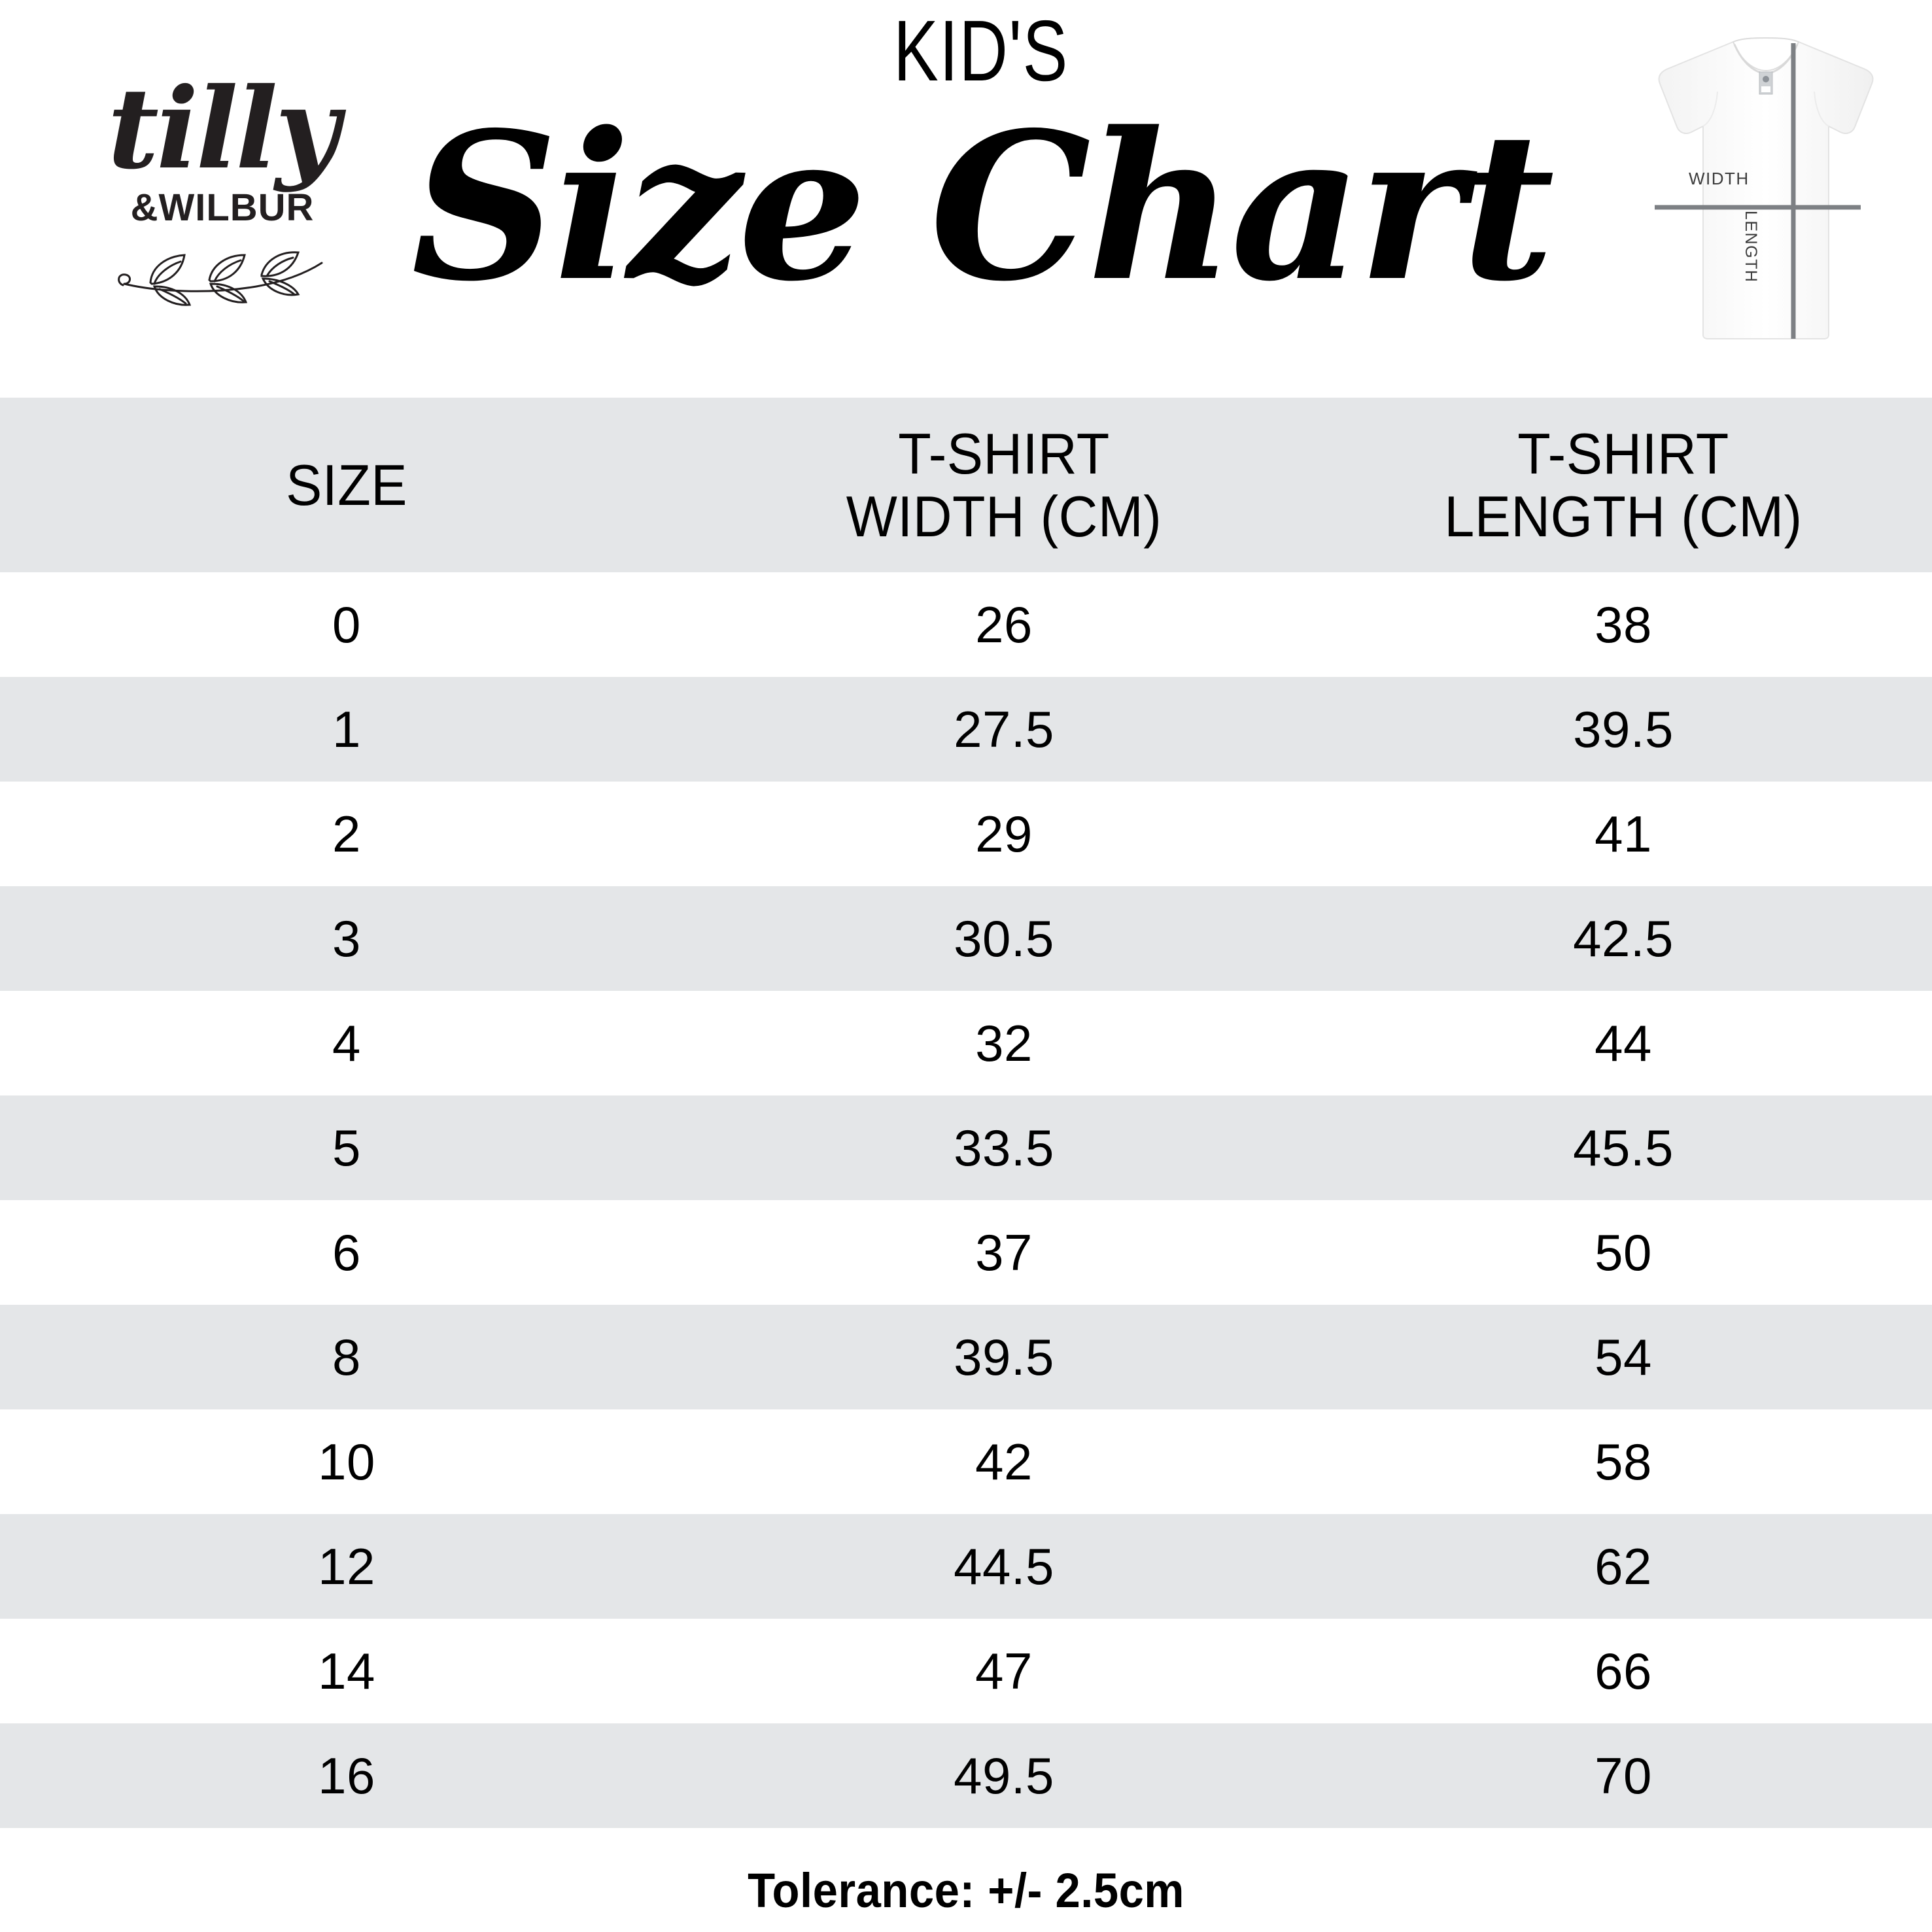  Describe the element at coordinates (1004, 1775) in the screenshot. I see `cell-width: 49.5` at that location.